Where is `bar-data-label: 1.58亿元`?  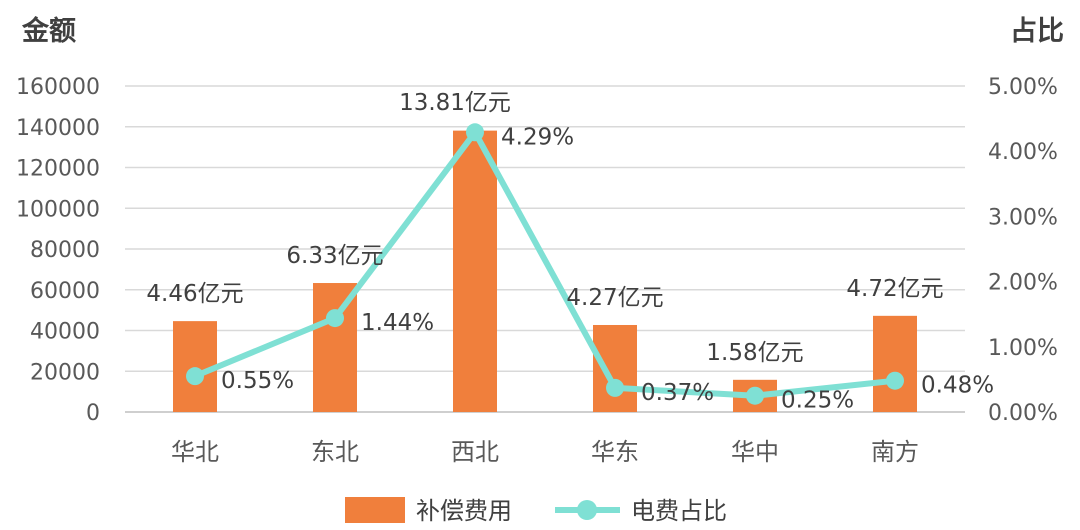
bar-data-label: 1.58亿元 is located at coordinates (754, 353).